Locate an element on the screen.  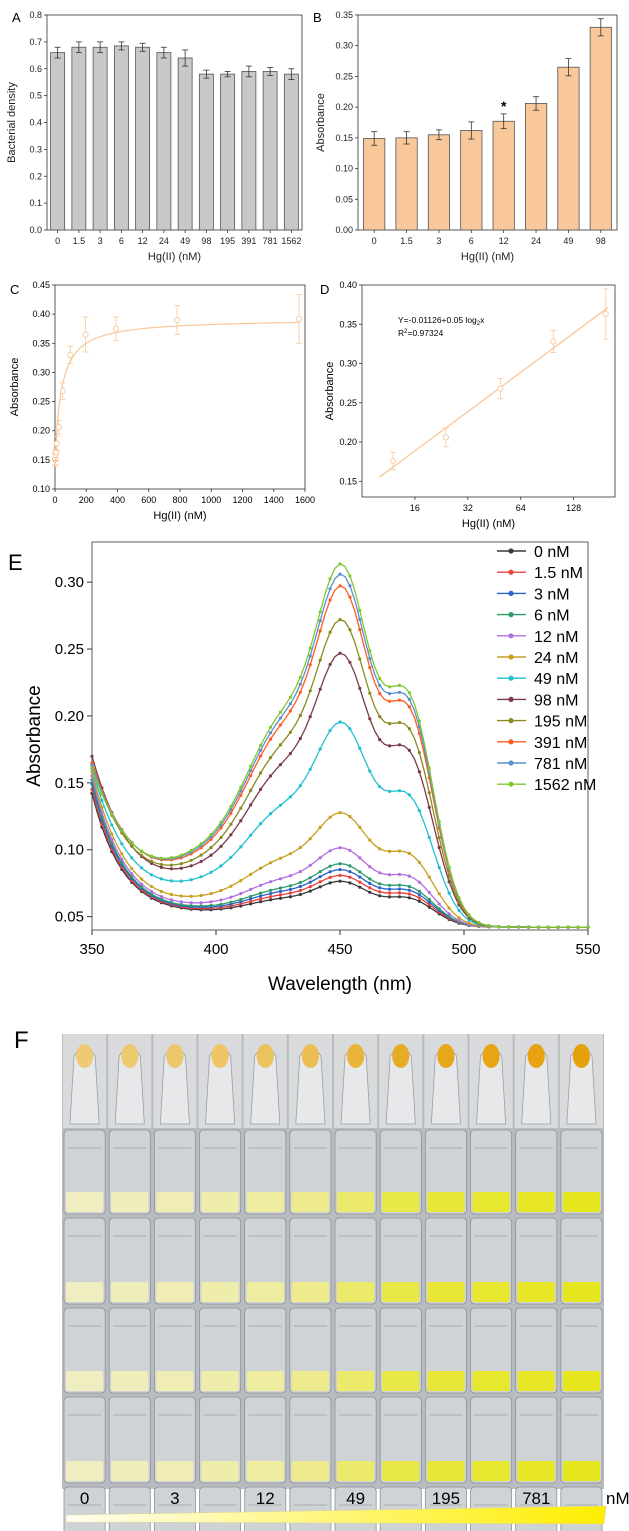
x-tick-label: 64 is located at coordinates (521, 508).